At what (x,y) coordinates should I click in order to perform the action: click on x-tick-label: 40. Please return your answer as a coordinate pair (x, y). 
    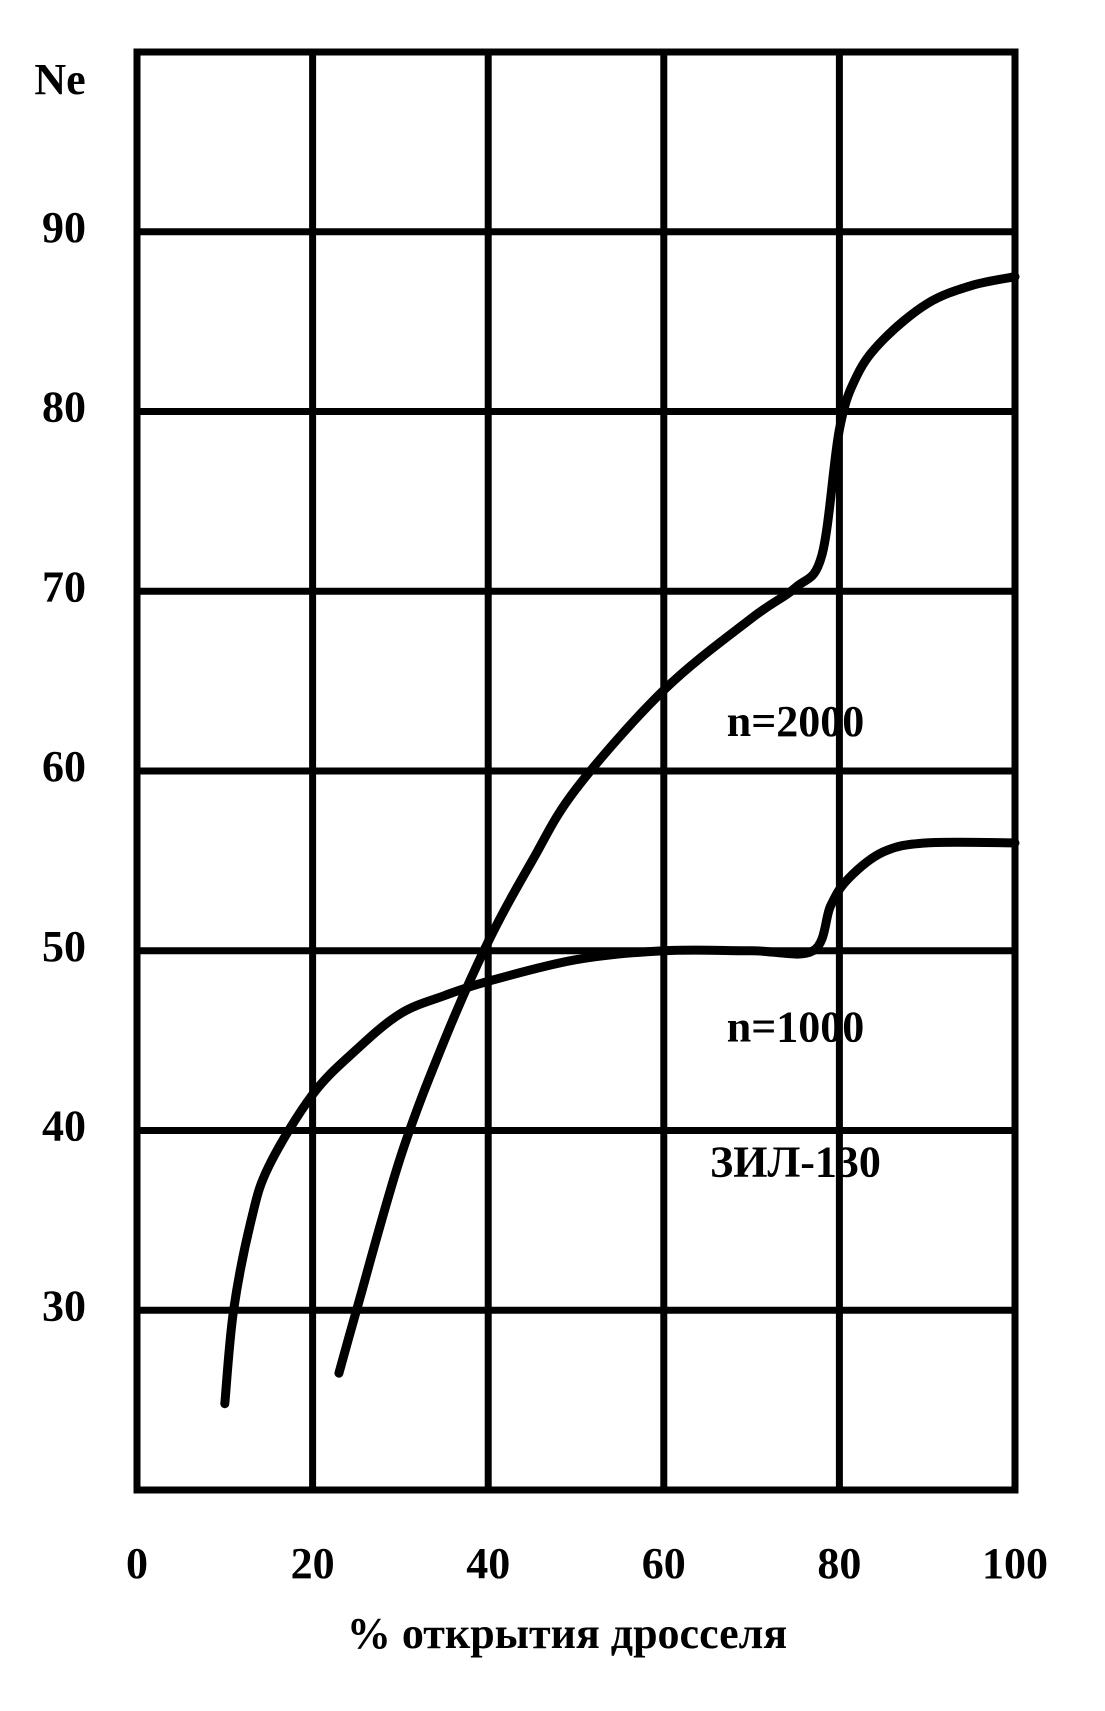
    Looking at the image, I should click on (488, 1563).